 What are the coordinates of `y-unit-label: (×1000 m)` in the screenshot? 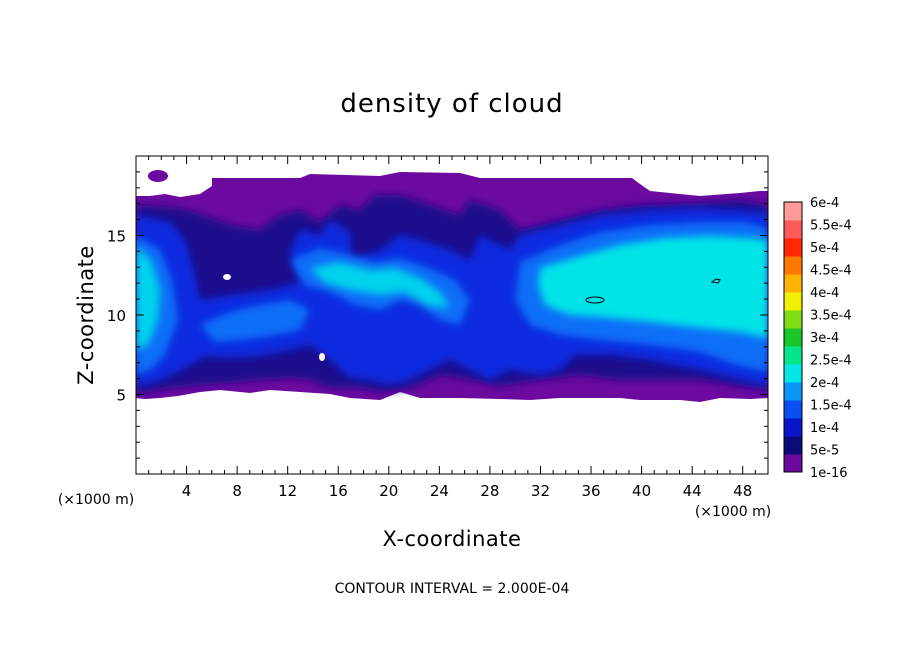 It's located at (96, 500).